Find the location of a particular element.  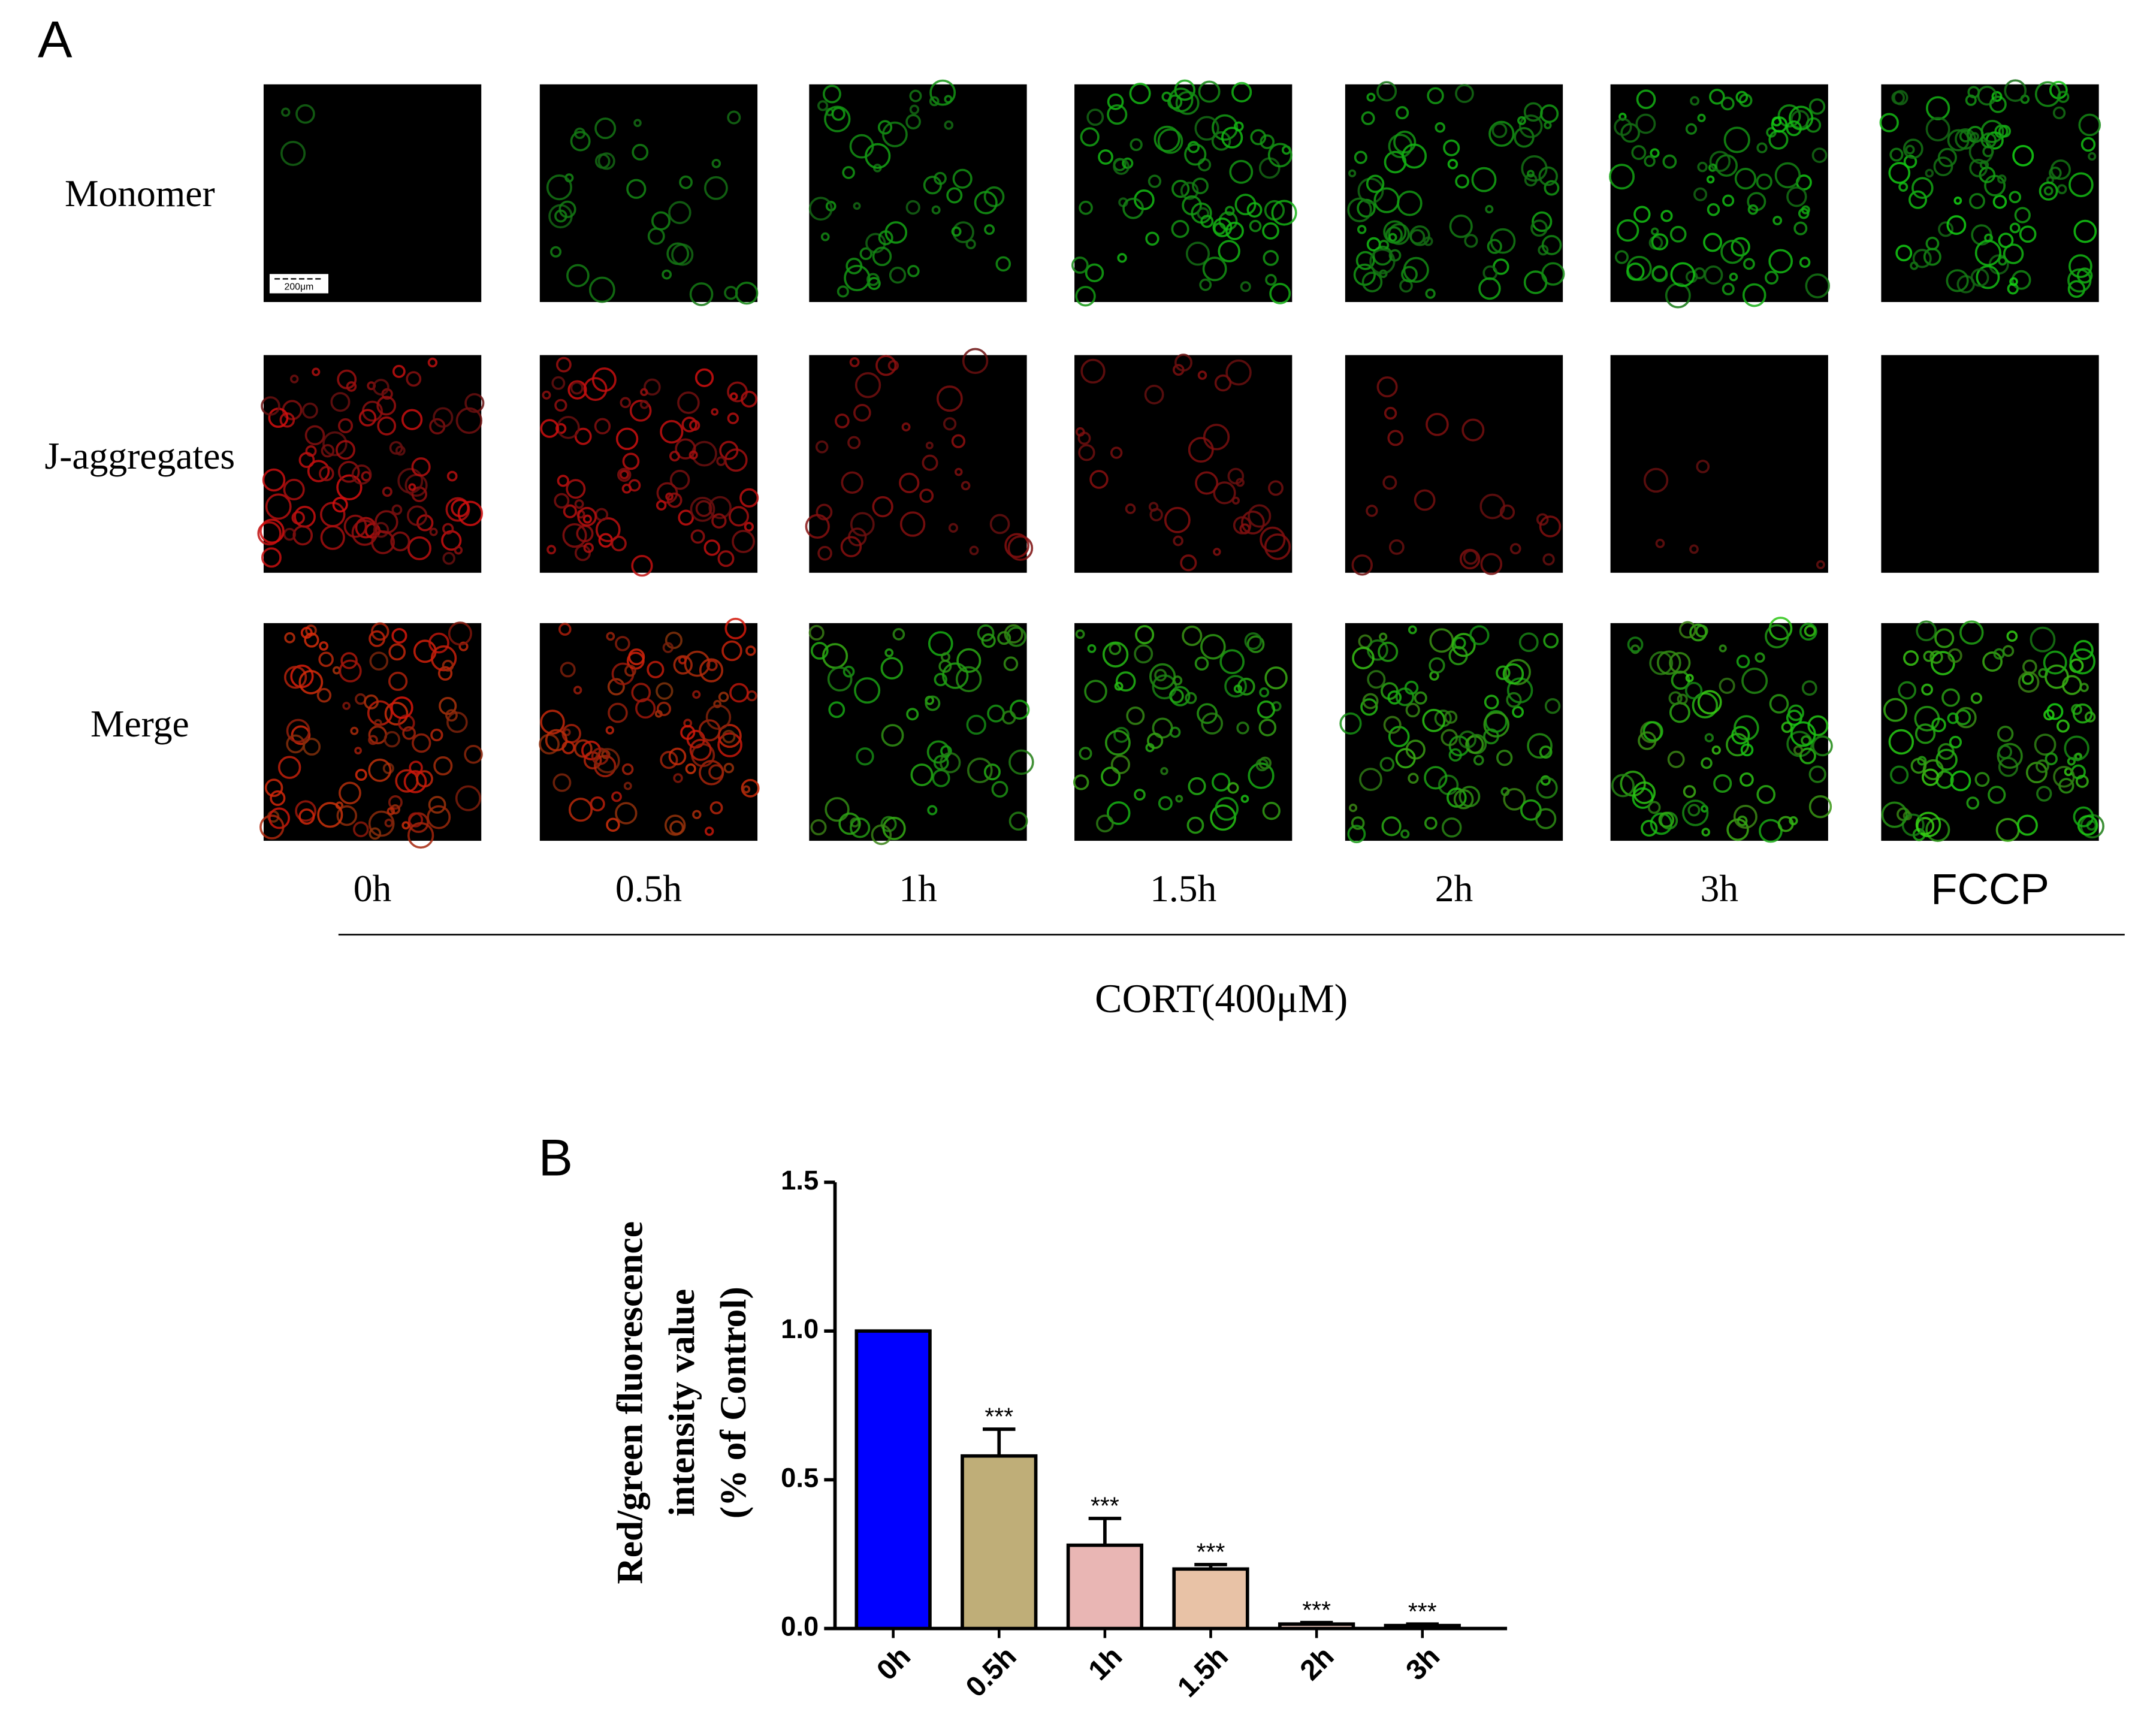

column-label: 3h is located at coordinates (1719, 888).